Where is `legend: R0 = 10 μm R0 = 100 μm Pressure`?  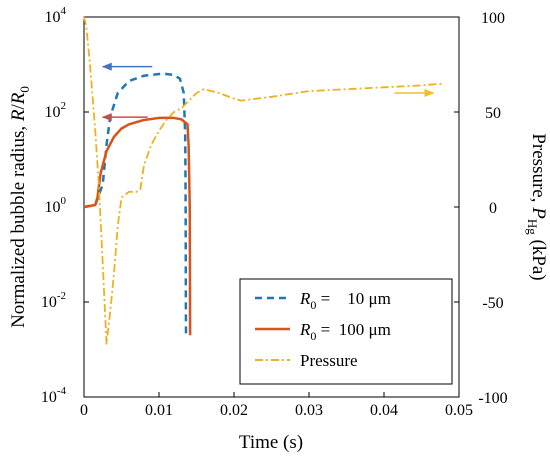
legend: R0 = 10 μm R0 = 100 μm Pressure is located at coordinates (346, 331).